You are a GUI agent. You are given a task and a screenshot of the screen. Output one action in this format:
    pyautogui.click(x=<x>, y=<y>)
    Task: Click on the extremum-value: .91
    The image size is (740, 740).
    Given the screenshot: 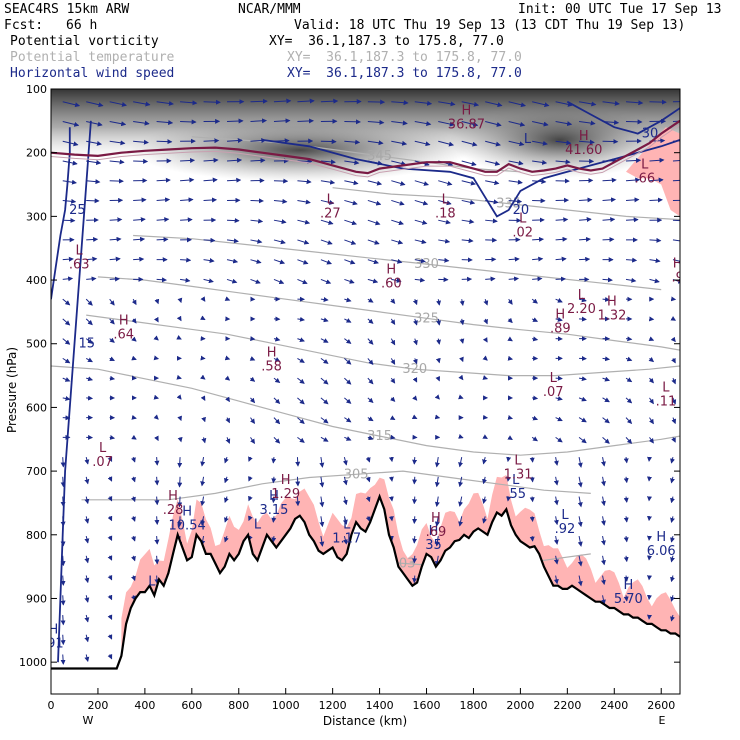 What is the action you would take?
    pyautogui.click(x=53, y=644)
    